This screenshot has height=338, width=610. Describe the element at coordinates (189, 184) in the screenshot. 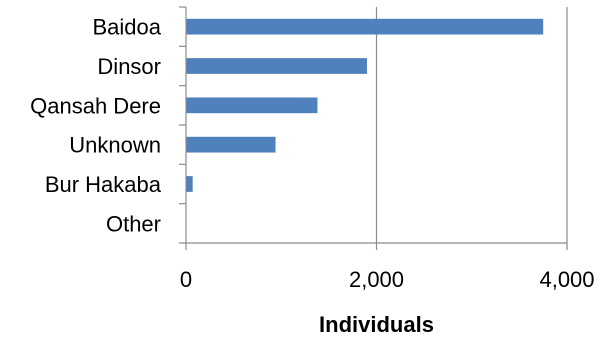

I see `bar-bur-hakaba` at that location.